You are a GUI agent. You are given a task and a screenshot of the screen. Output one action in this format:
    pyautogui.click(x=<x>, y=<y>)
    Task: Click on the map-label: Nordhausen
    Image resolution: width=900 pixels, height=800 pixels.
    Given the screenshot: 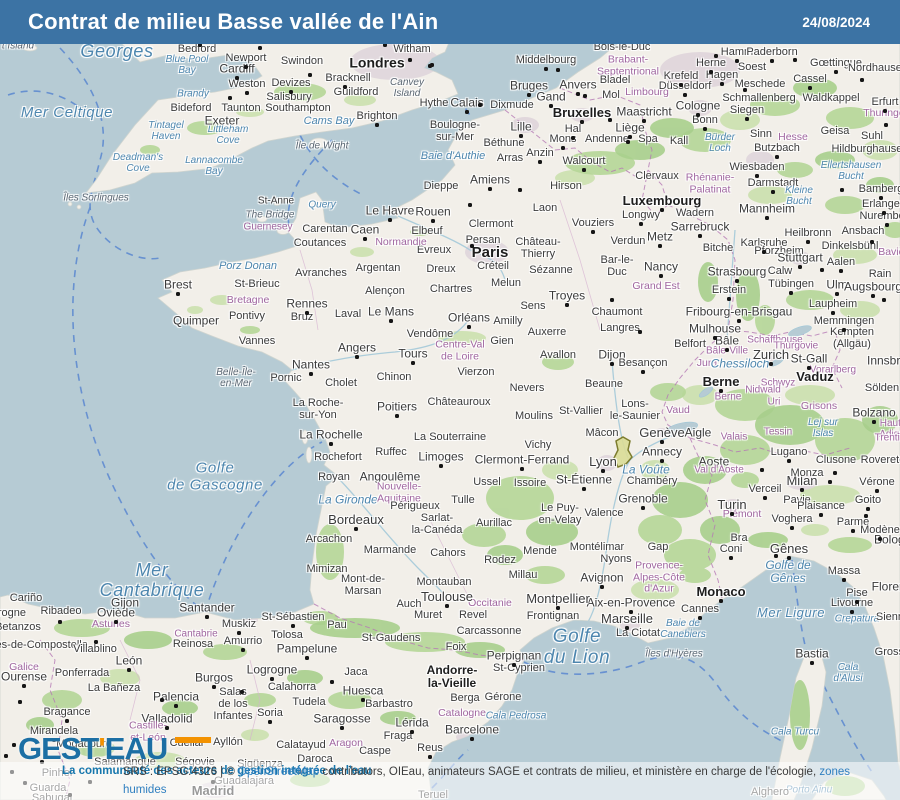 What is the action you would take?
    pyautogui.click(x=874, y=67)
    